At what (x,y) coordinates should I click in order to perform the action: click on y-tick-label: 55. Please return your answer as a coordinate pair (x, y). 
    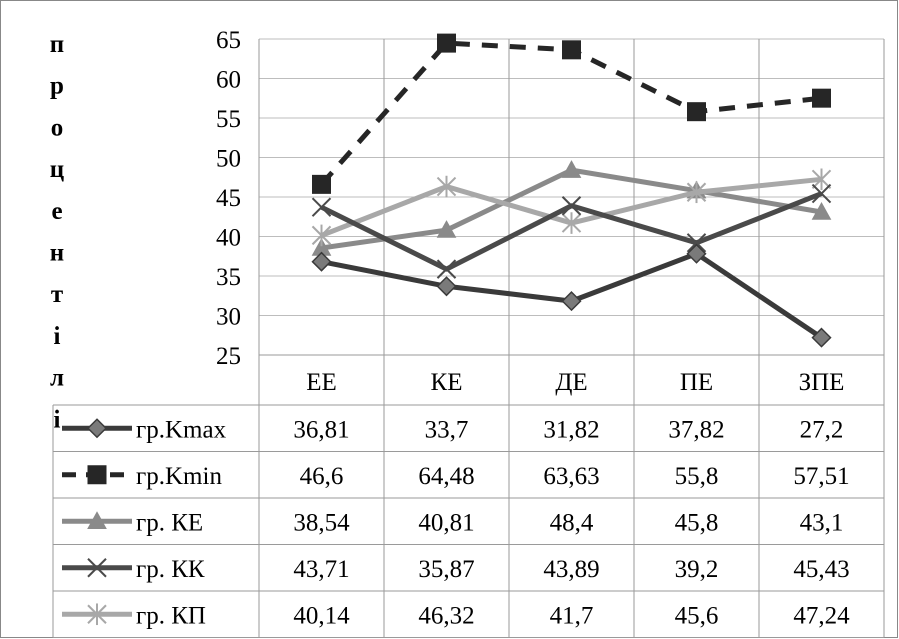
    Looking at the image, I should click on (228, 119).